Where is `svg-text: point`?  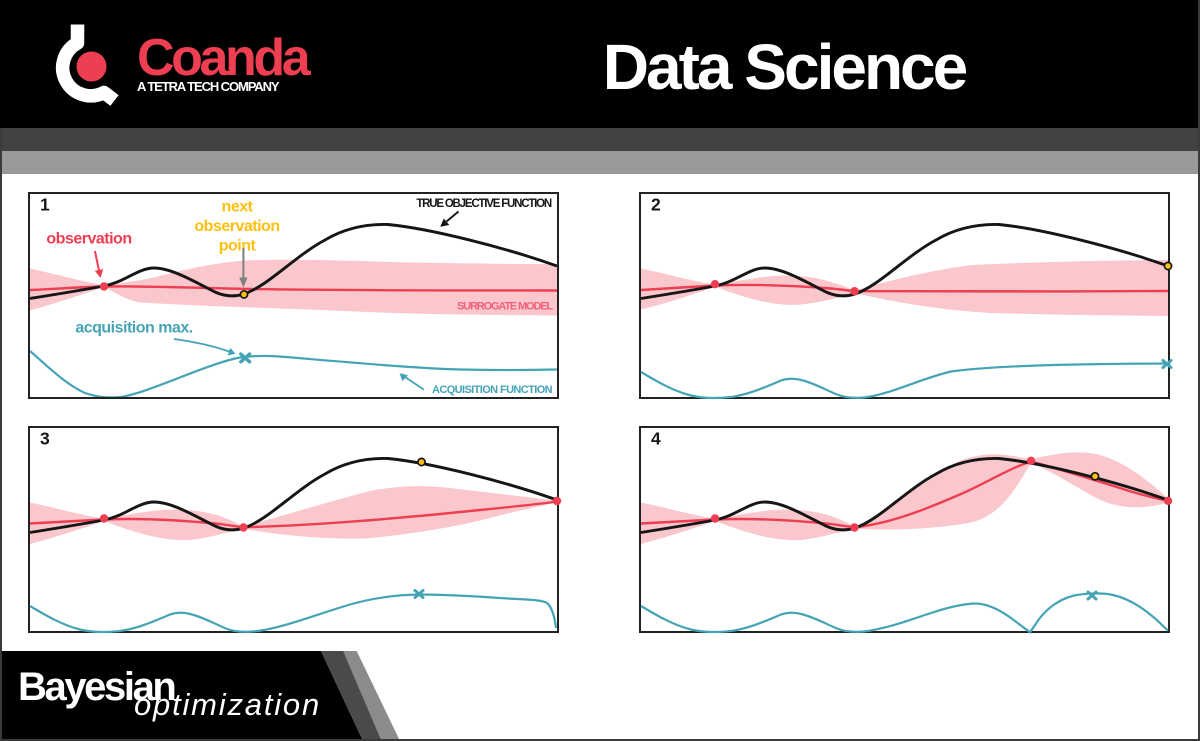
svg-text: point is located at coordinates (238, 245).